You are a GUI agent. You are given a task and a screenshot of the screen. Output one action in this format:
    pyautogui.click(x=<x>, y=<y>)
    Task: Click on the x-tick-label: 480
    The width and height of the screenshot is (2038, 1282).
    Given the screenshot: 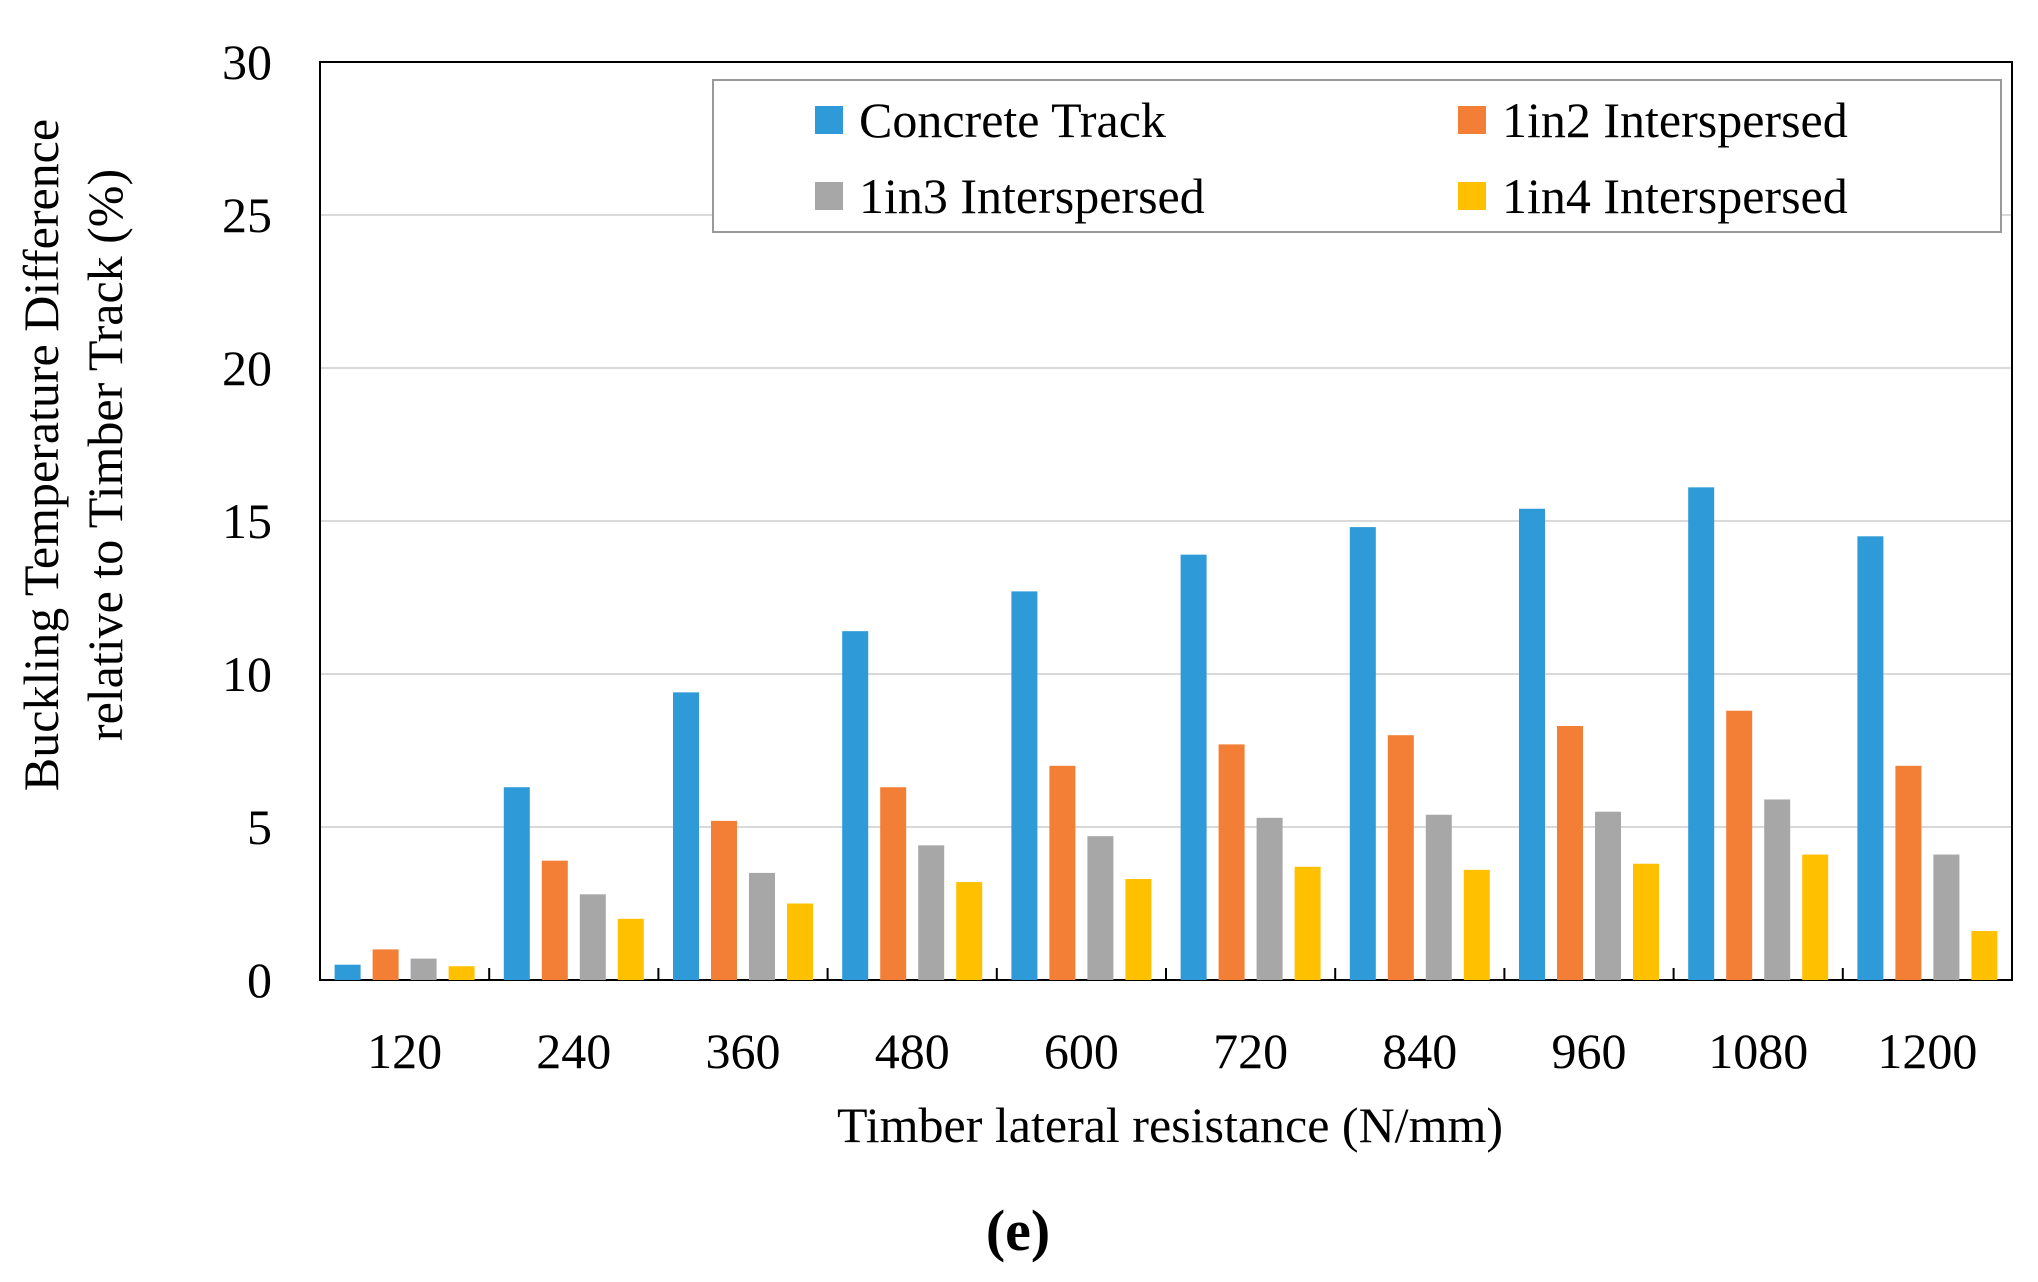 What is the action you would take?
    pyautogui.click(x=912, y=1051)
    